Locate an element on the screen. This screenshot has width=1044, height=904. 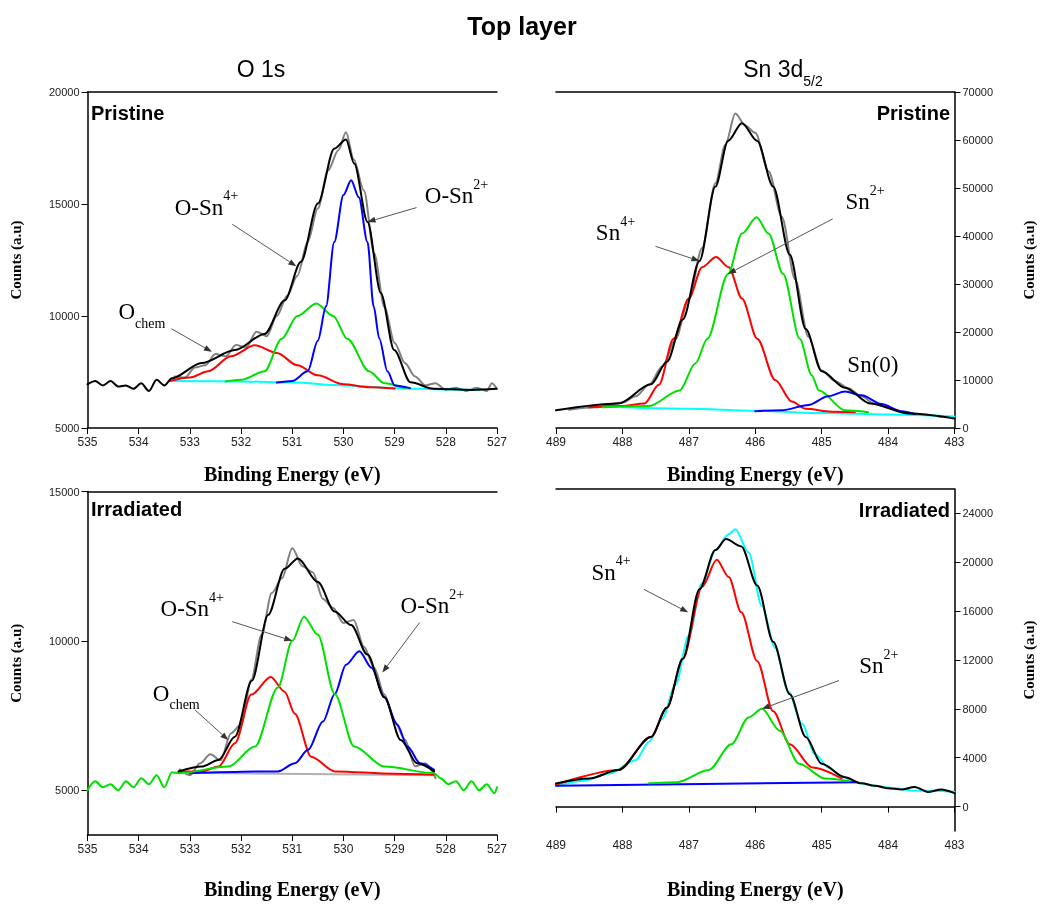
chart-subtitle: O 1s is located at coordinates (261, 69).